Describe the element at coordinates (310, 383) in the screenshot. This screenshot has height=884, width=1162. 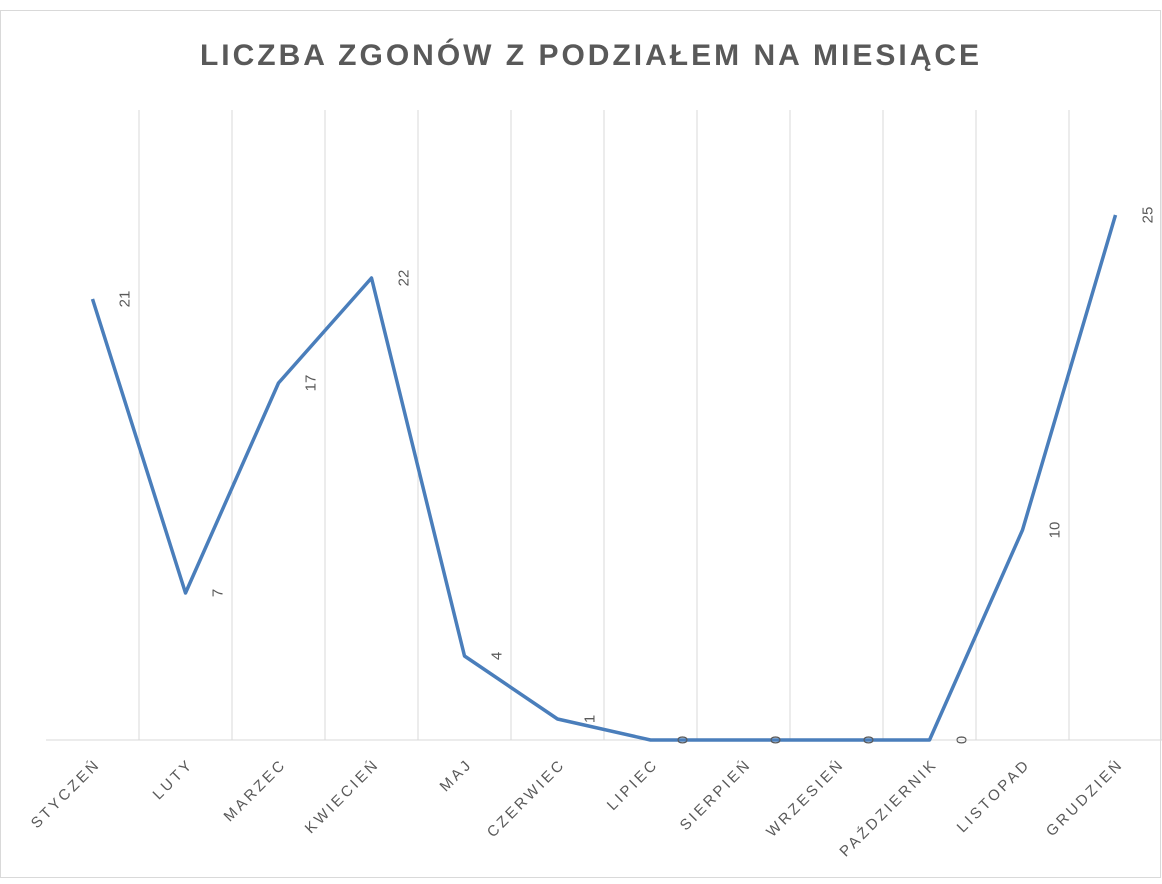
I see `data-label: 17` at that location.